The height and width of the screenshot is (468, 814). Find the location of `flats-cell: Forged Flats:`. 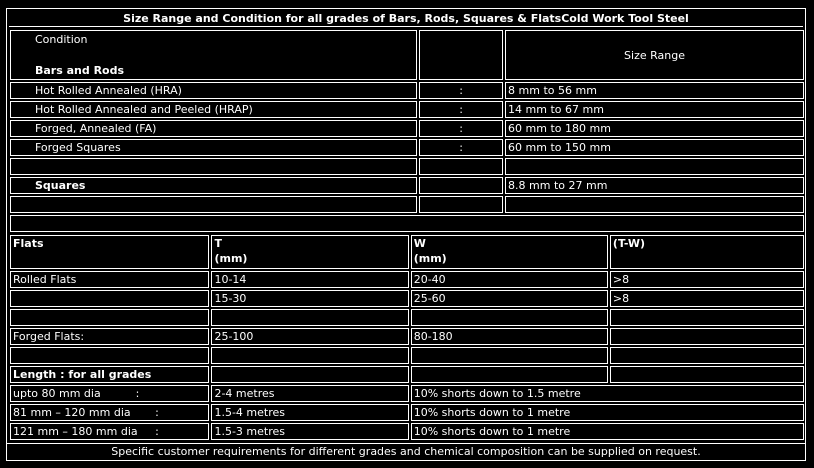

flats-cell: Forged Flats: is located at coordinates (110, 336).